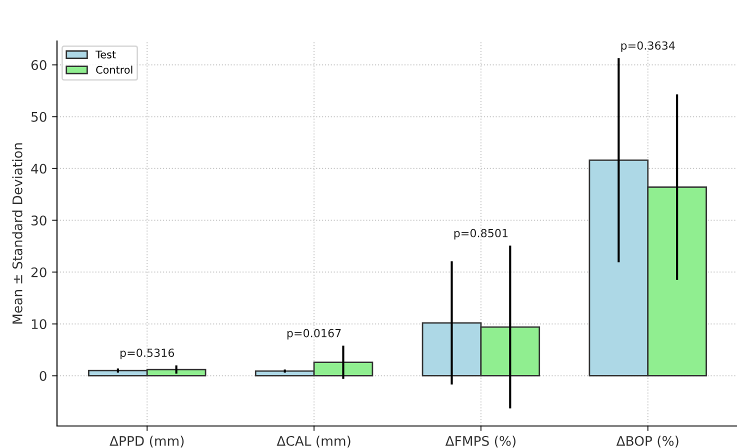 The image size is (737, 448). Describe the element at coordinates (147, 354) in the screenshot. I see `annotation: p=0.5316` at that location.